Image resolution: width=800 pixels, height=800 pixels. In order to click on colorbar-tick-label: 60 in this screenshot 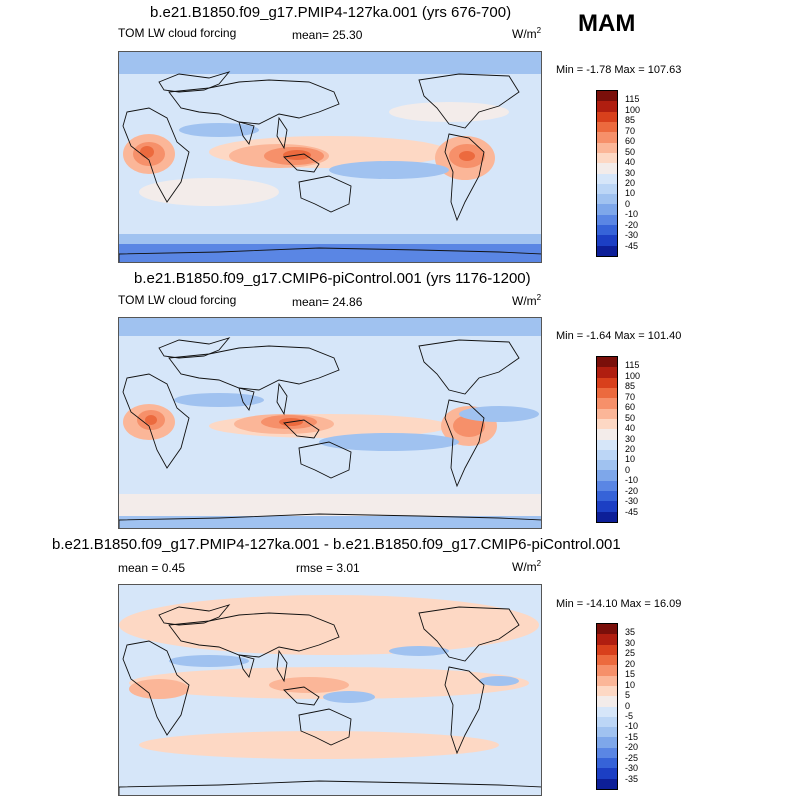, I will do `click(630, 407)`.